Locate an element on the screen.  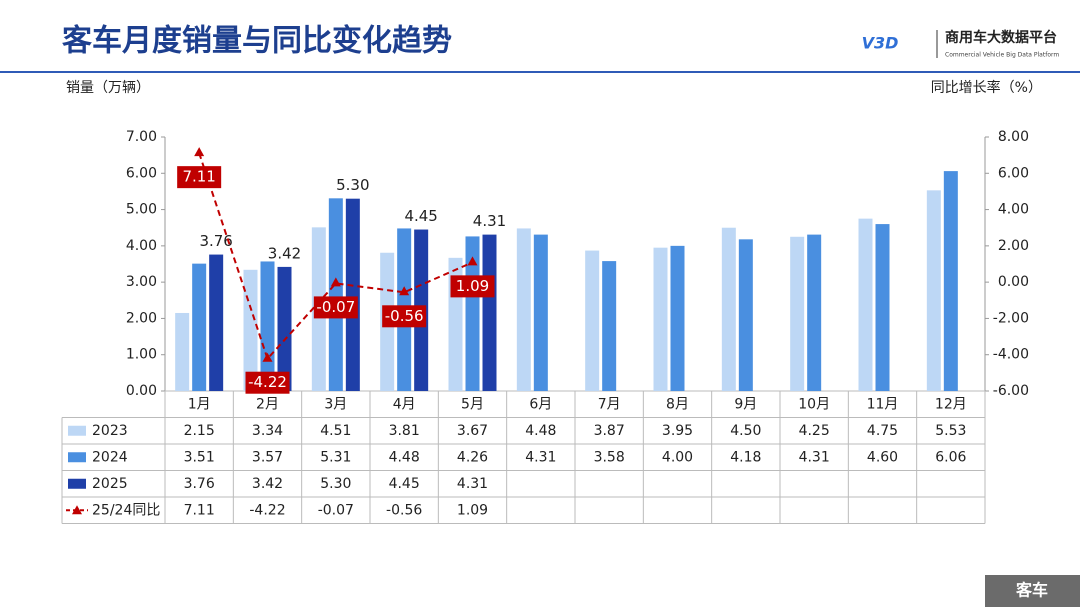
line is located at coordinates (335, 256).